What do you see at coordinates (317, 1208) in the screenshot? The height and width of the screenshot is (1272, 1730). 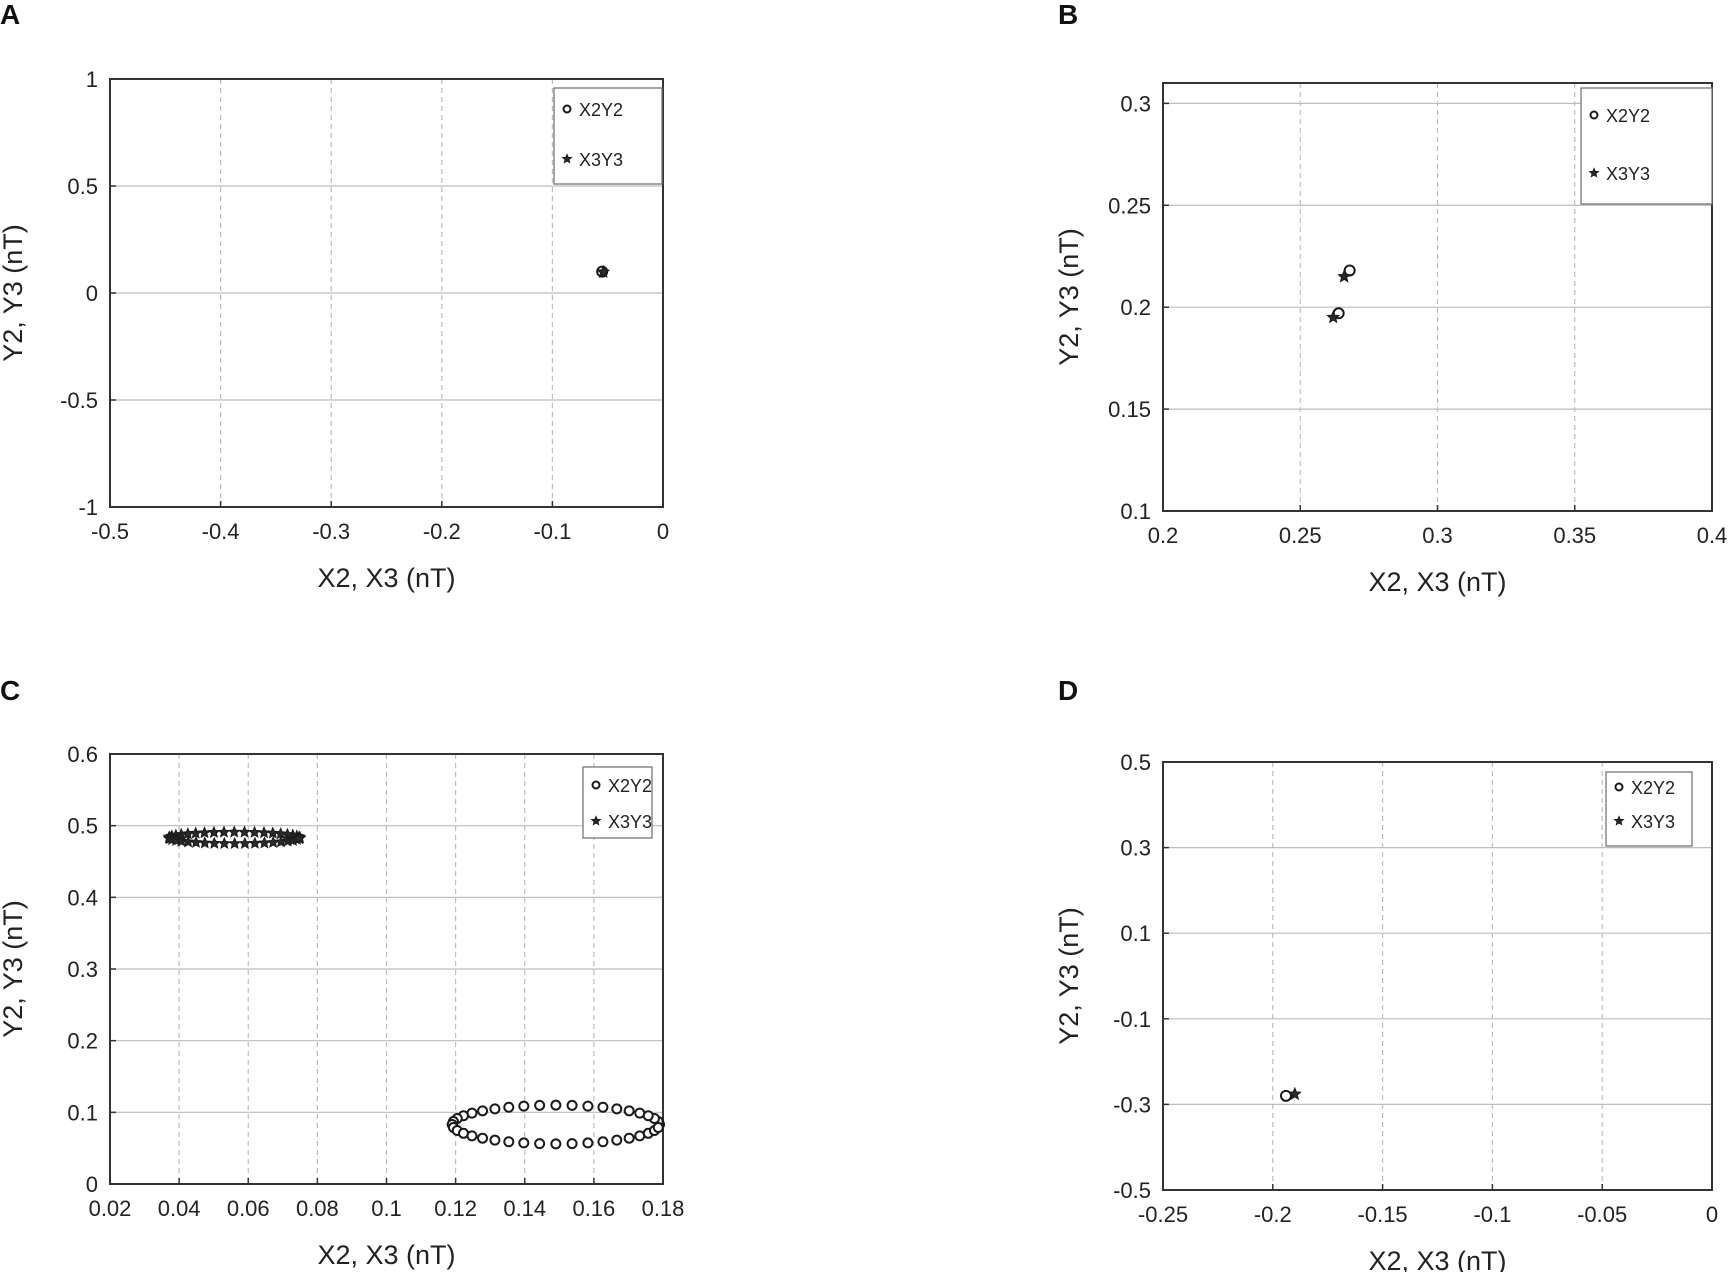 I see `x-tick-label: 0.08` at bounding box center [317, 1208].